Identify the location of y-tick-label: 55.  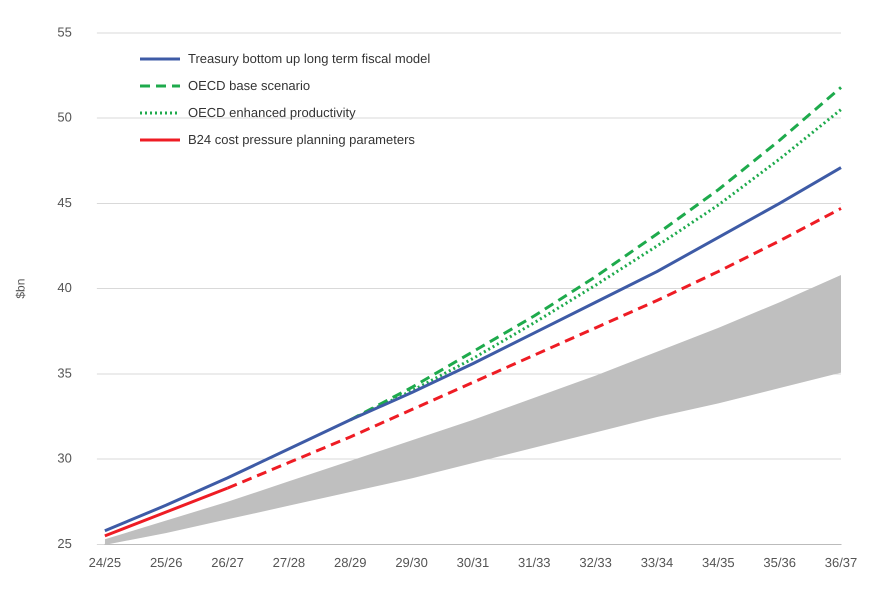
(64, 32).